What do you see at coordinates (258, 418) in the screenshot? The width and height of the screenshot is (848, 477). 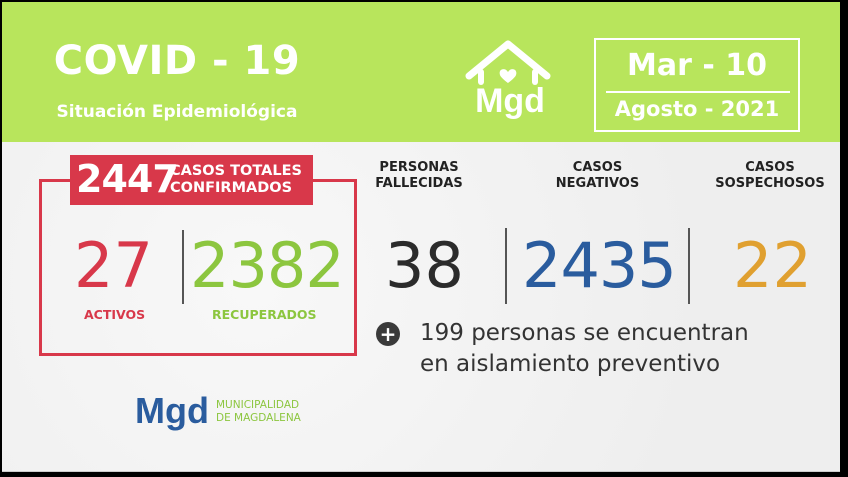 I see `municipality-line2: DE MAGDALENA` at bounding box center [258, 418].